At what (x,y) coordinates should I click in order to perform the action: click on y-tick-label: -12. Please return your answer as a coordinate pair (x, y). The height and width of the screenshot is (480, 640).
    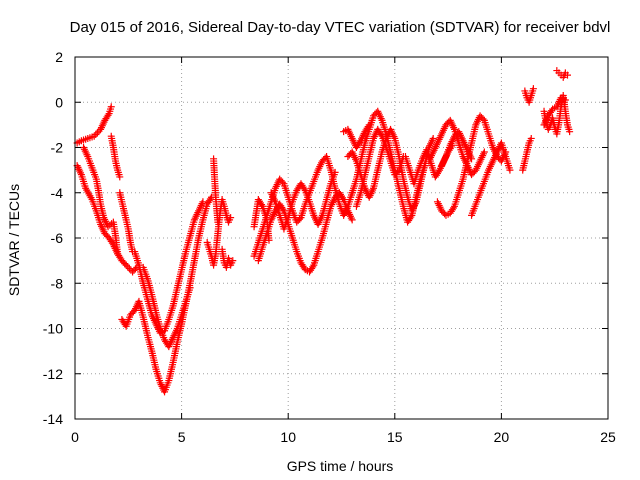
    Looking at the image, I should click on (53, 374).